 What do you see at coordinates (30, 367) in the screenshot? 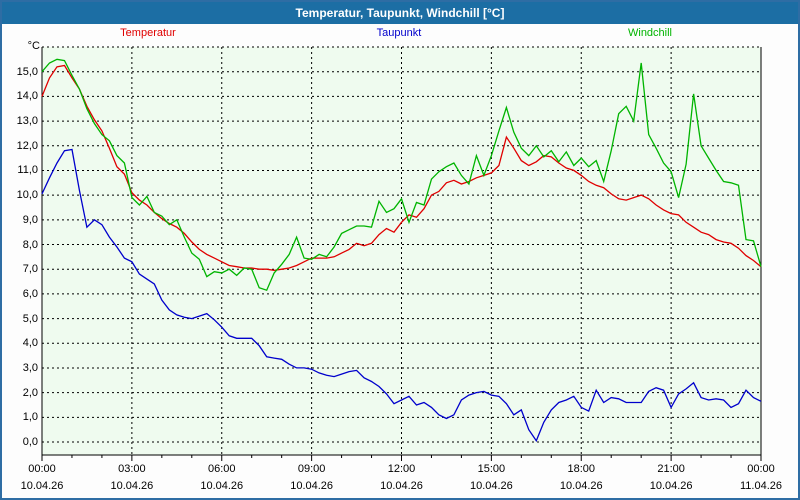
I see `y-tick-label: 3,0` at bounding box center [30, 367].